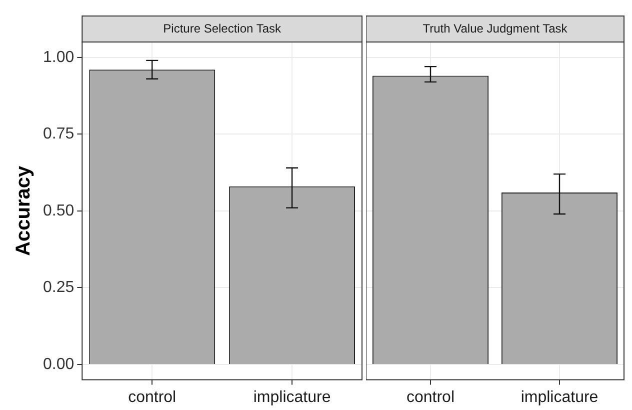 The width and height of the screenshot is (632, 410). What do you see at coordinates (58, 287) in the screenshot?
I see `y-tick-label: 0.25` at bounding box center [58, 287].